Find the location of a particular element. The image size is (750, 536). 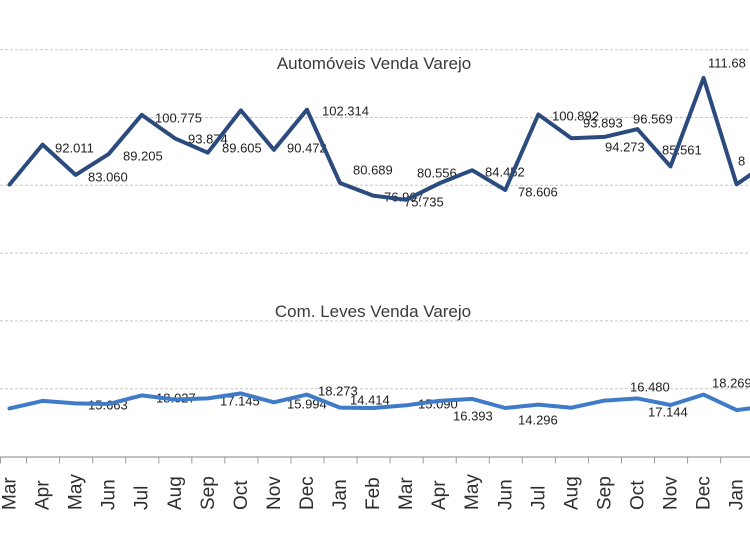

data-label: 90.472 is located at coordinates (307, 148).